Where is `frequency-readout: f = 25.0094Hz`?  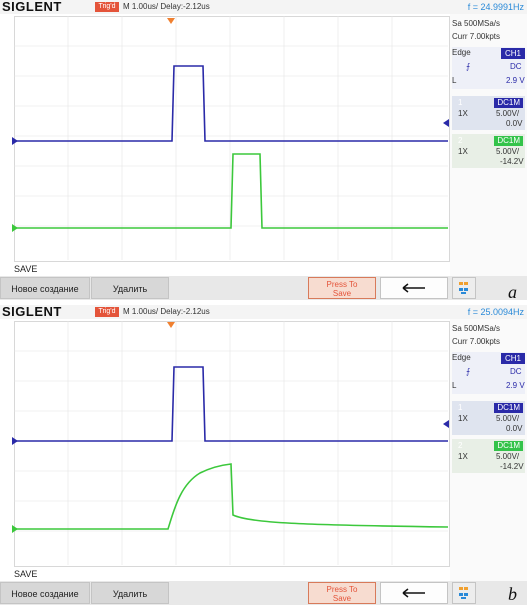 frequency-readout: f = 25.0094Hz is located at coordinates (495, 312).